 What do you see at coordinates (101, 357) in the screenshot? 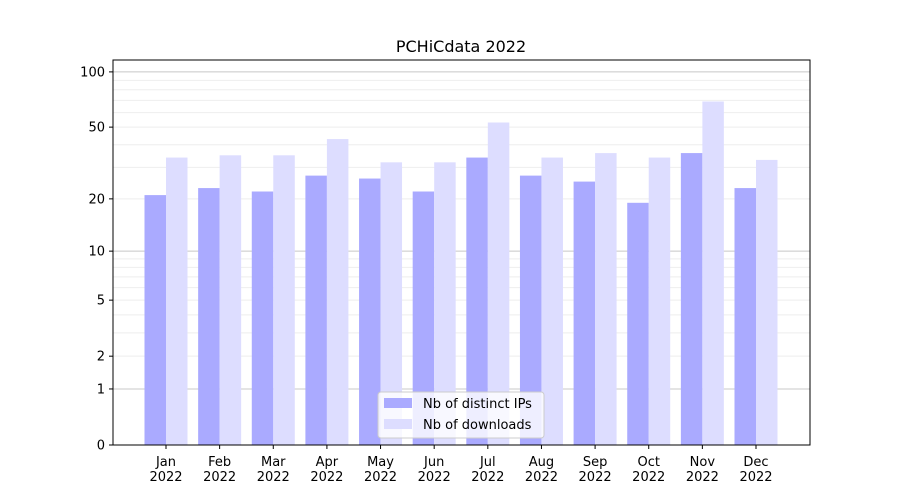
I see `y-tick-label: 2` at bounding box center [101, 357].